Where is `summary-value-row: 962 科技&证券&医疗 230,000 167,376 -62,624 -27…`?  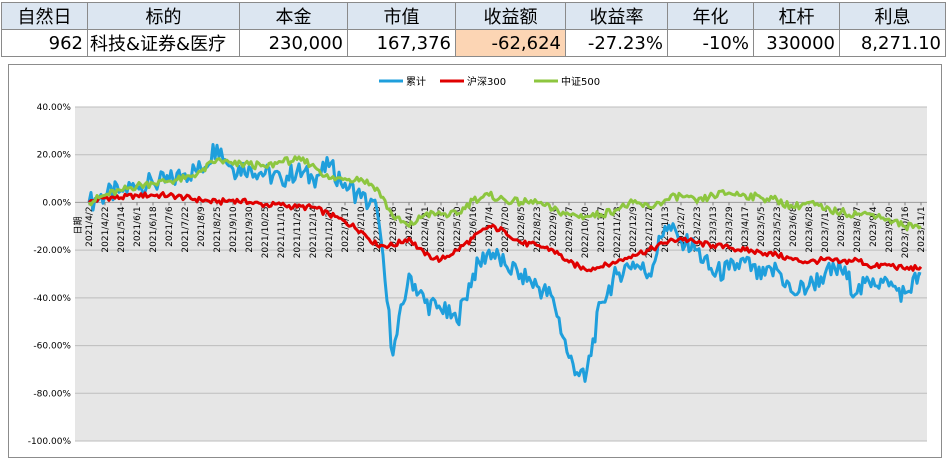
summary-value-row: 962 科技&证券&医疗 230,000 167,376 -62,624 -27… is located at coordinates (473, 43).